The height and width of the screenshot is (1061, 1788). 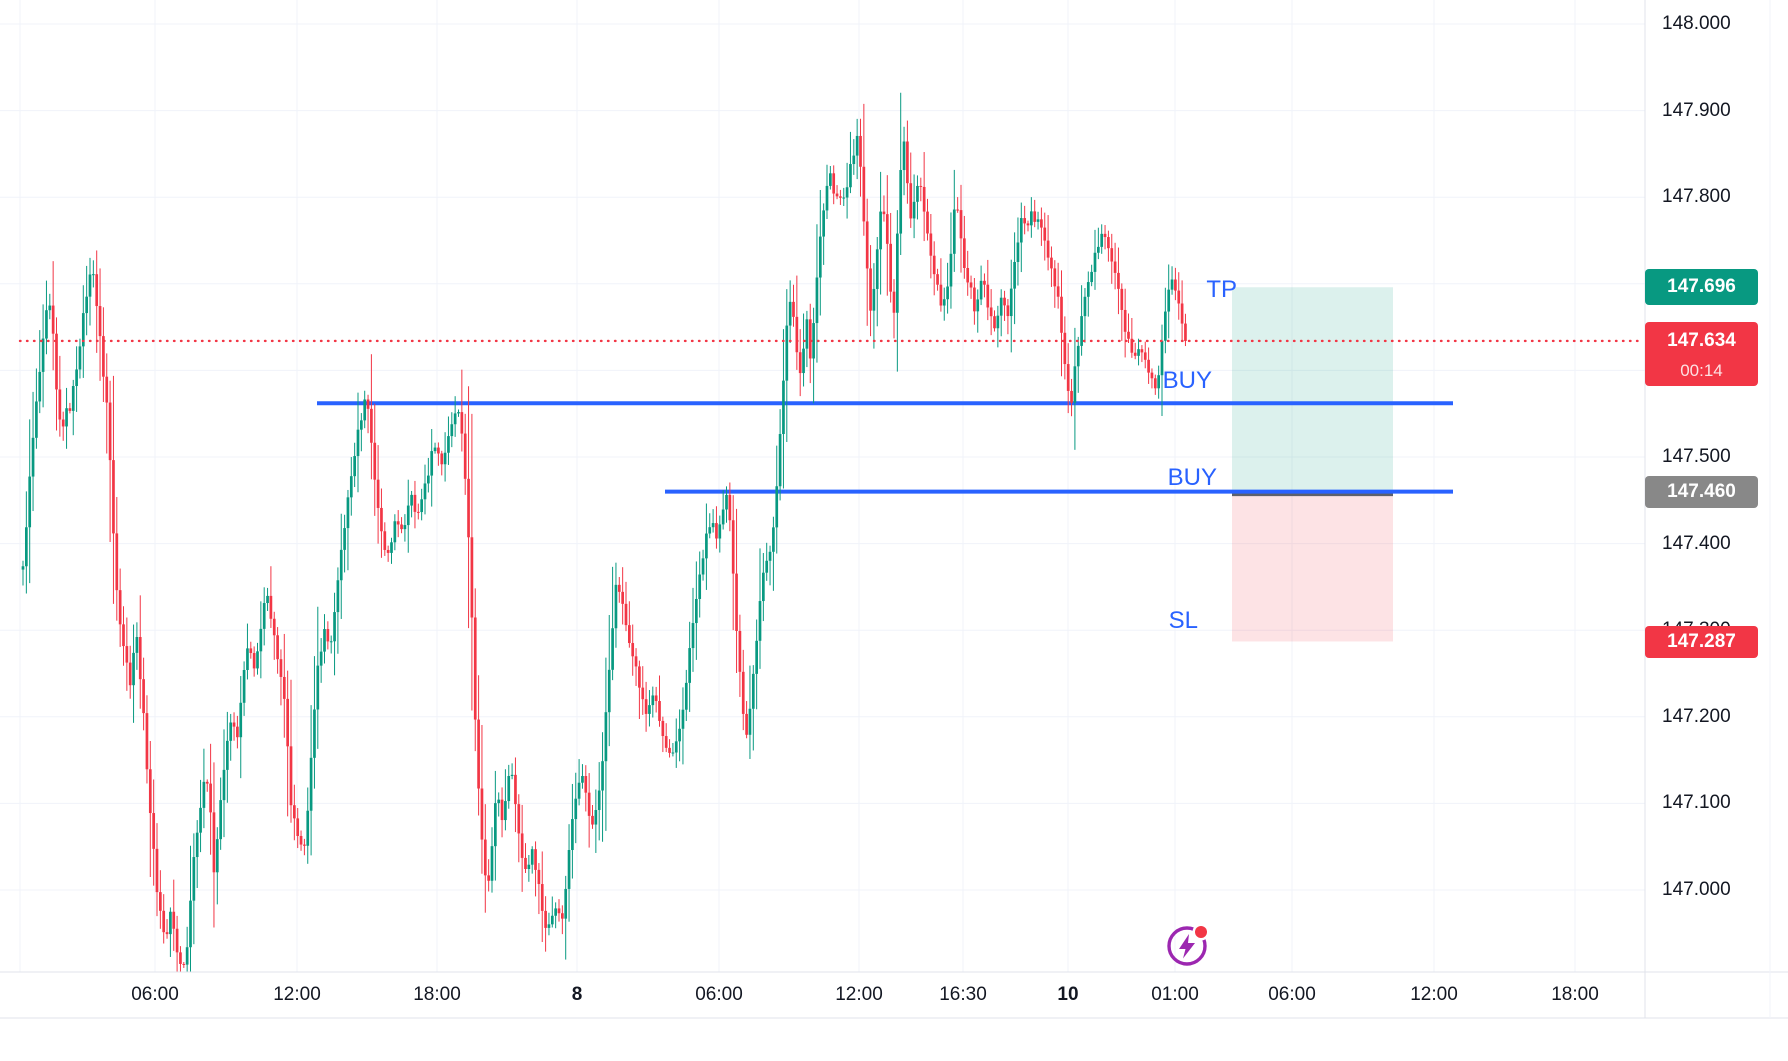 I want to click on buy-upper-label: BUY, so click(x=1187, y=380).